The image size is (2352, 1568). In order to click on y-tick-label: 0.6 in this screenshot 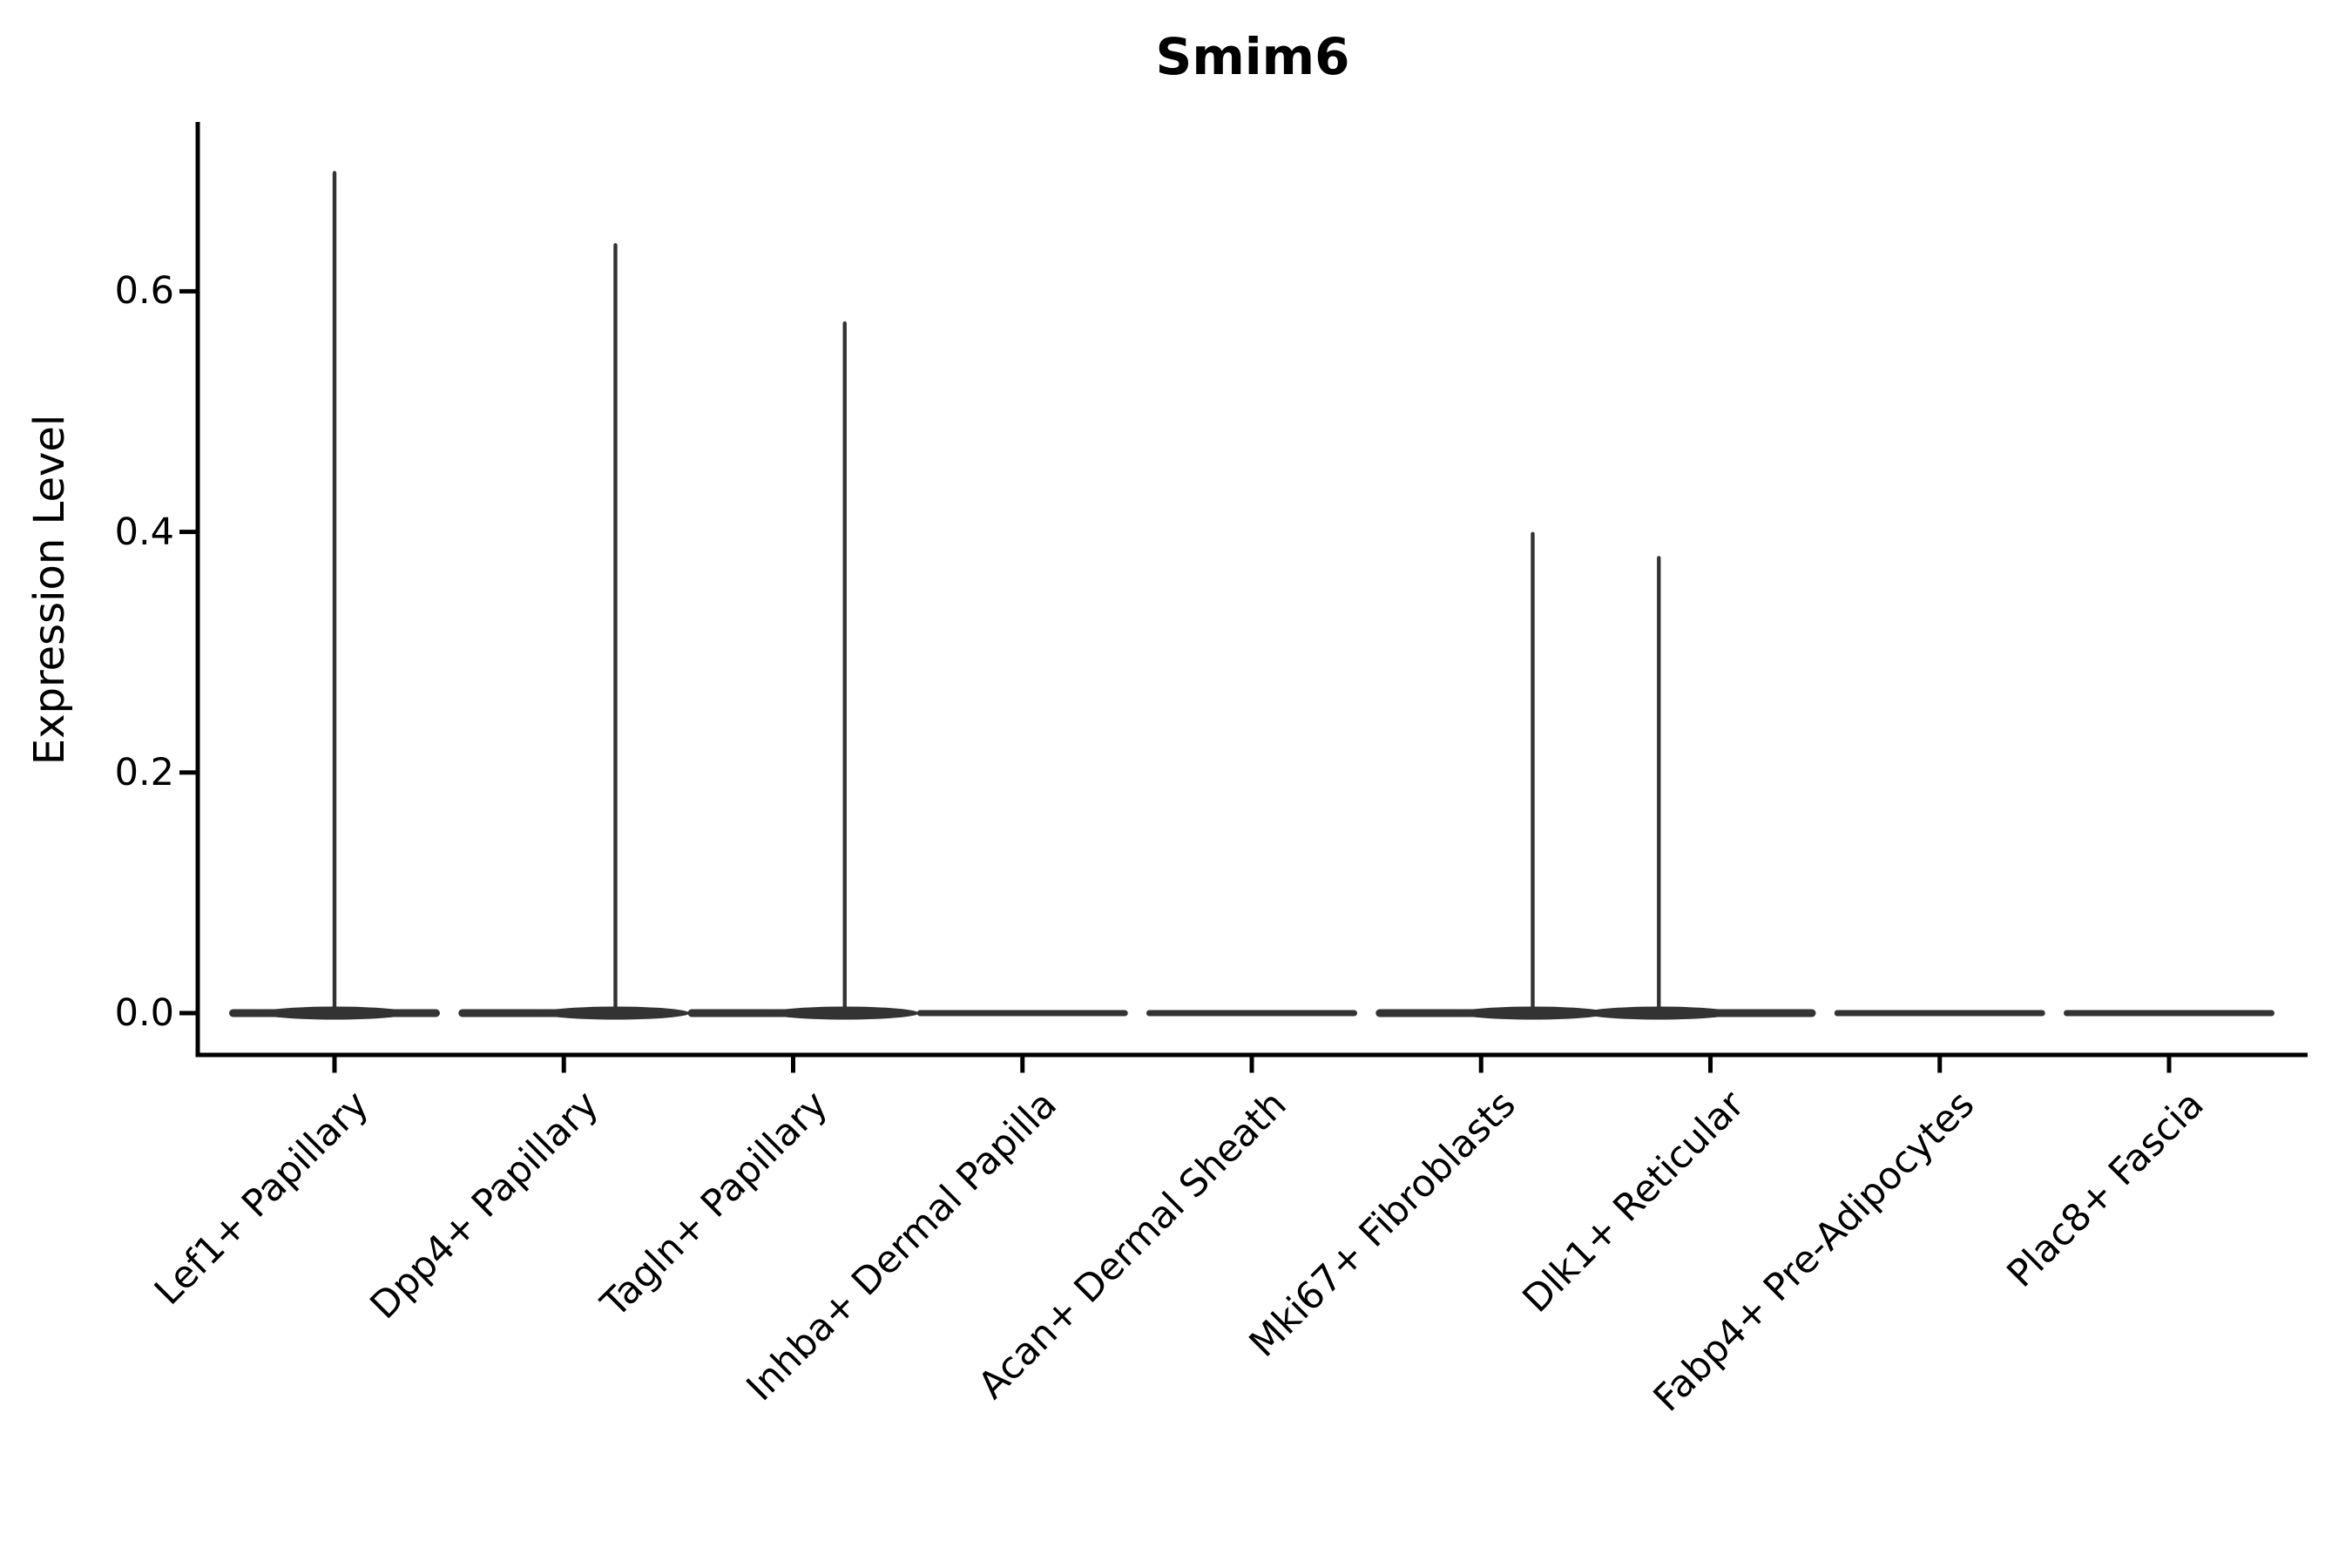, I will do `click(144, 292)`.